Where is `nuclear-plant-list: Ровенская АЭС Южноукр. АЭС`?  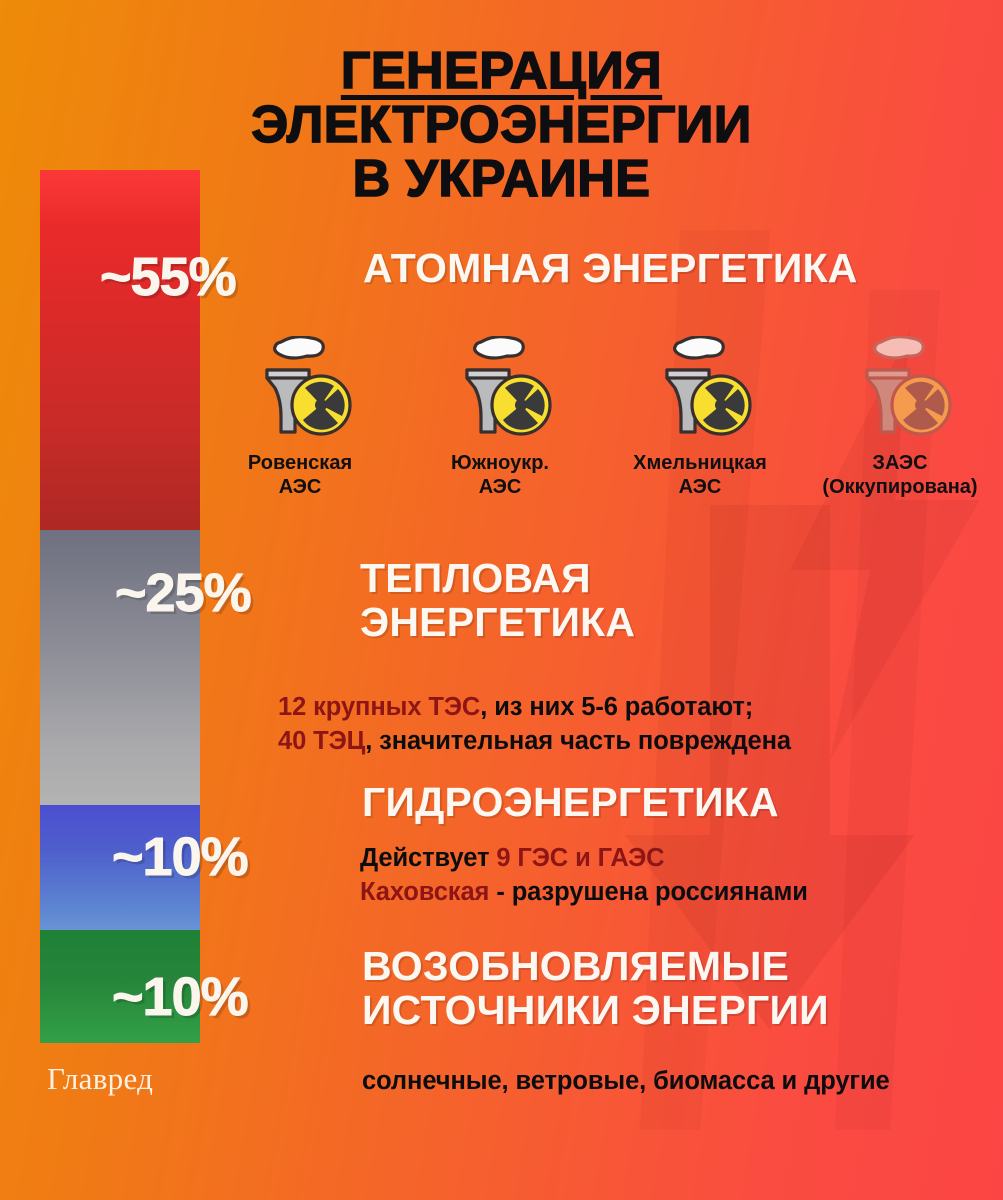 nuclear-plant-list: Ровенская АЭС Южноукр. АЭС is located at coordinates (600, 421).